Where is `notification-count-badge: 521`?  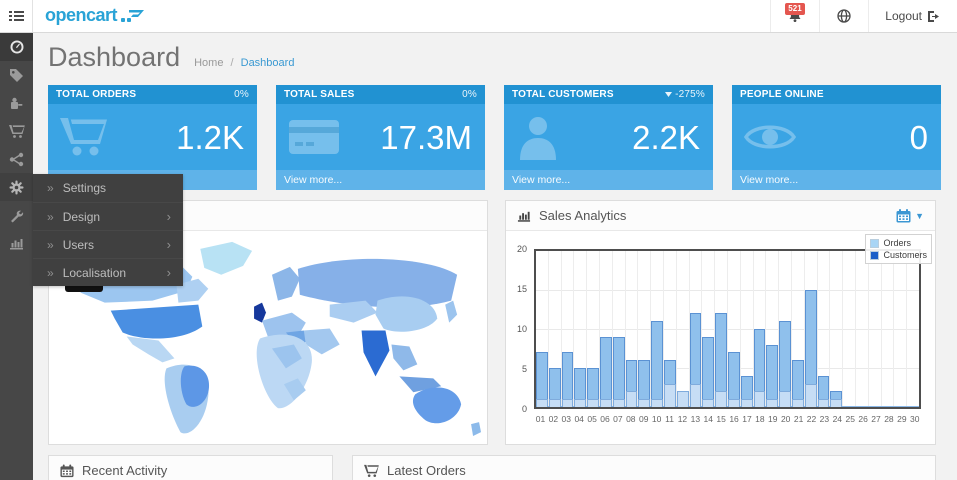
notification-count-badge: 521 is located at coordinates (795, 9).